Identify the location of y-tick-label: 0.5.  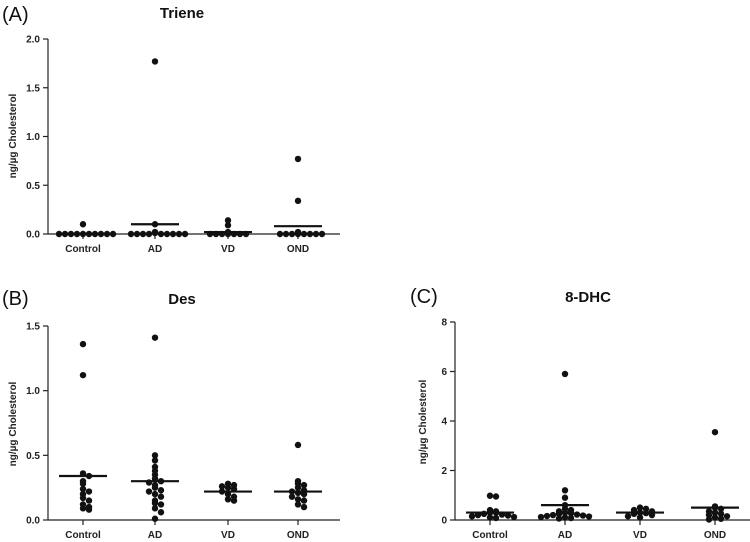
(33, 186).